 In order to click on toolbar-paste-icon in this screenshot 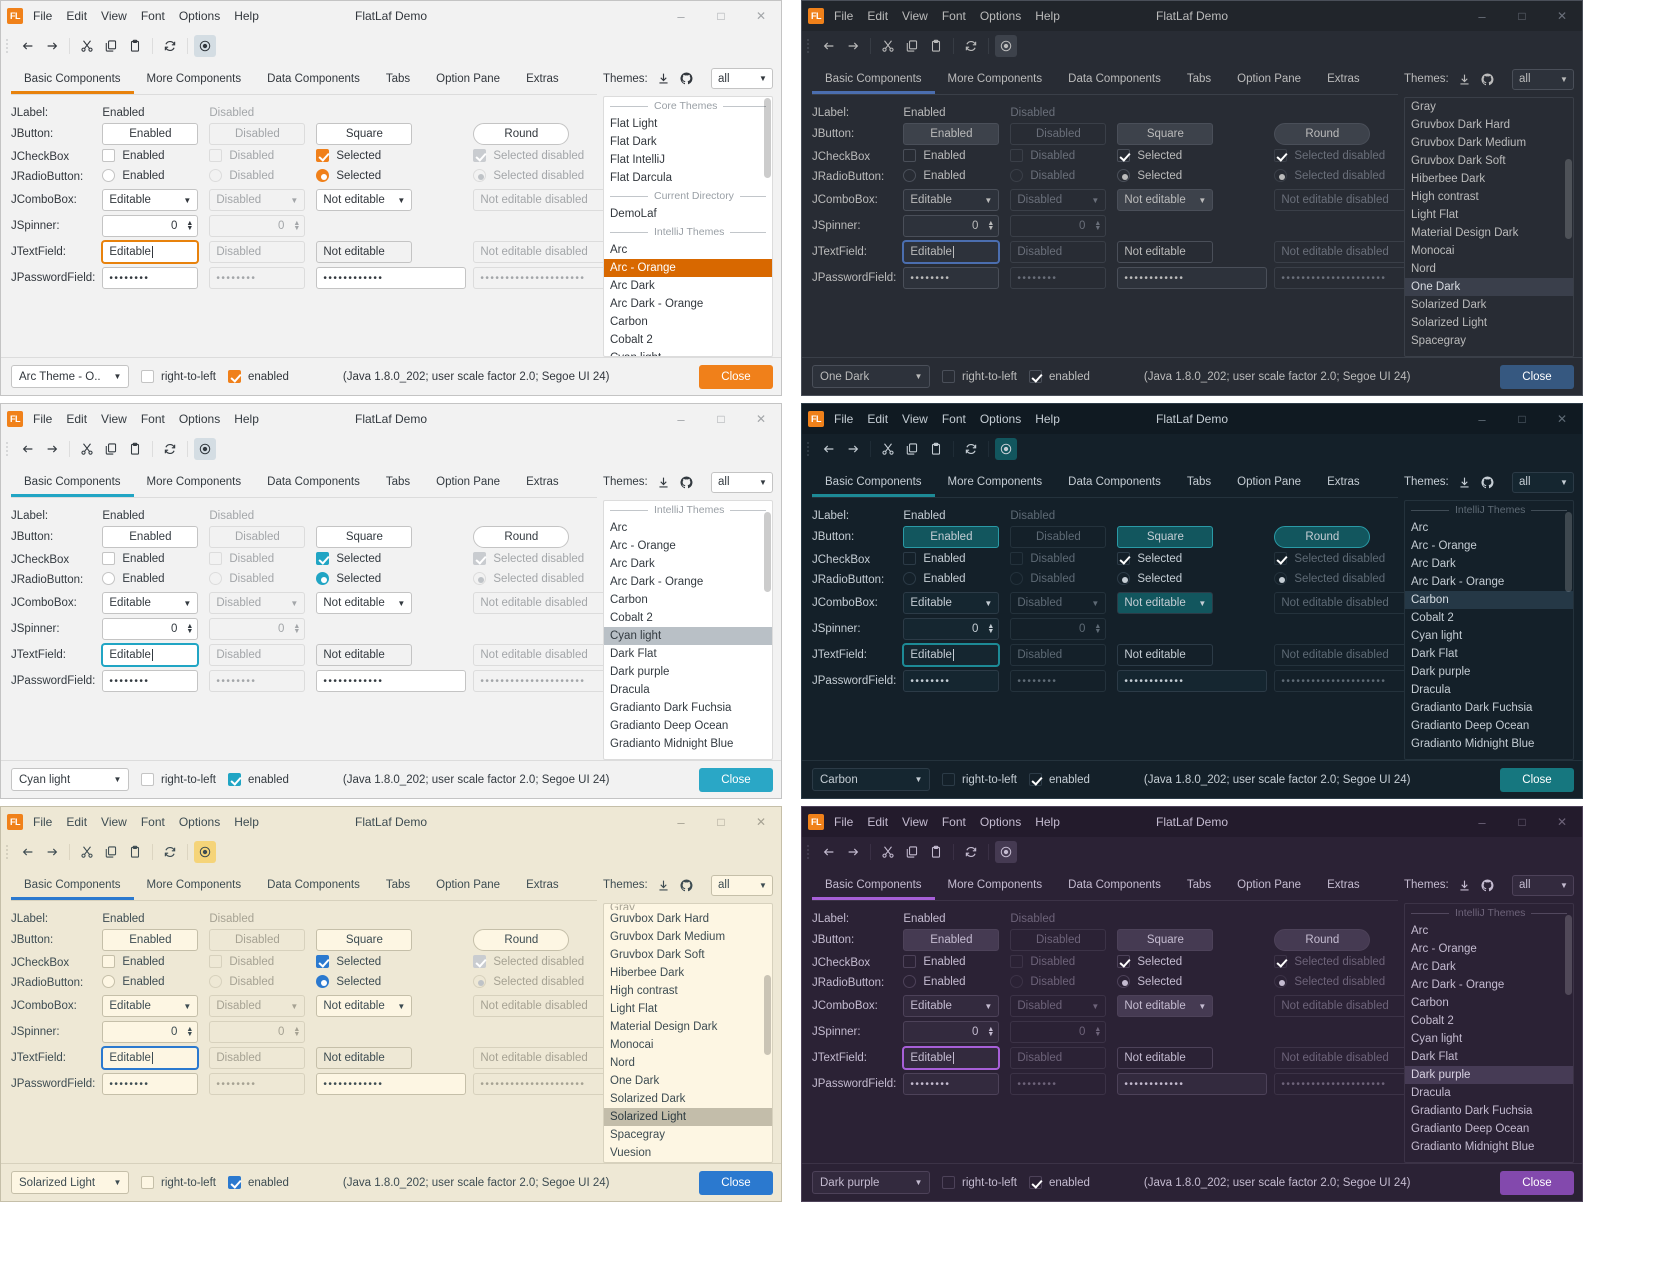, I will do `click(936, 449)`.